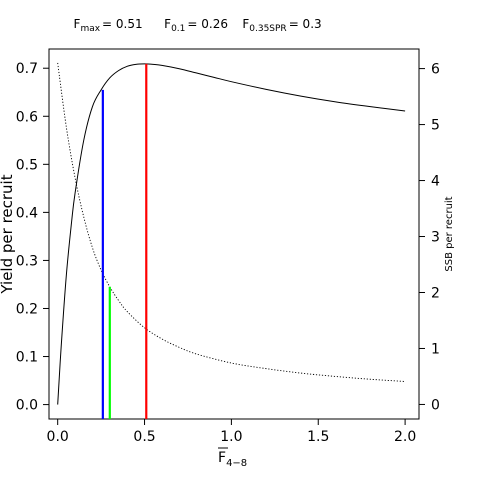  What do you see at coordinates (207, 24) in the screenshot?
I see `title-f01-value: = 0.26` at bounding box center [207, 24].